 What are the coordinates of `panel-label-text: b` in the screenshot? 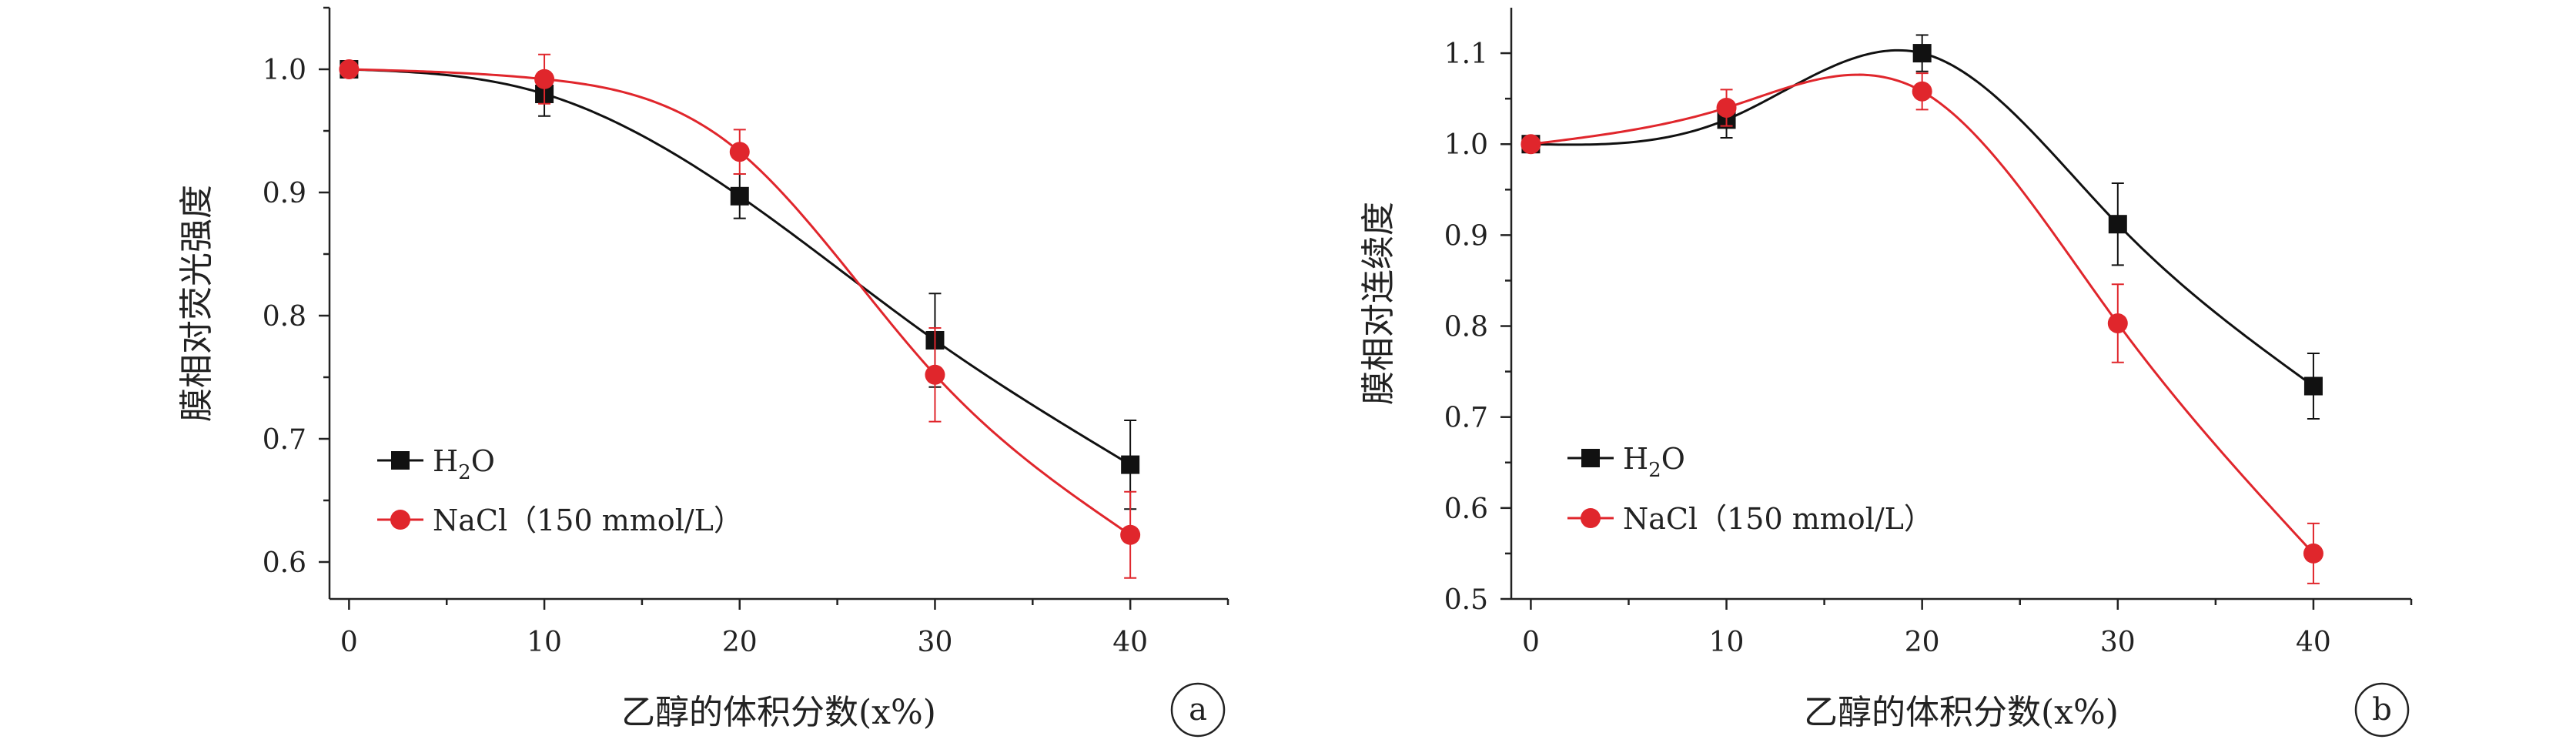 It's located at (2382, 710).